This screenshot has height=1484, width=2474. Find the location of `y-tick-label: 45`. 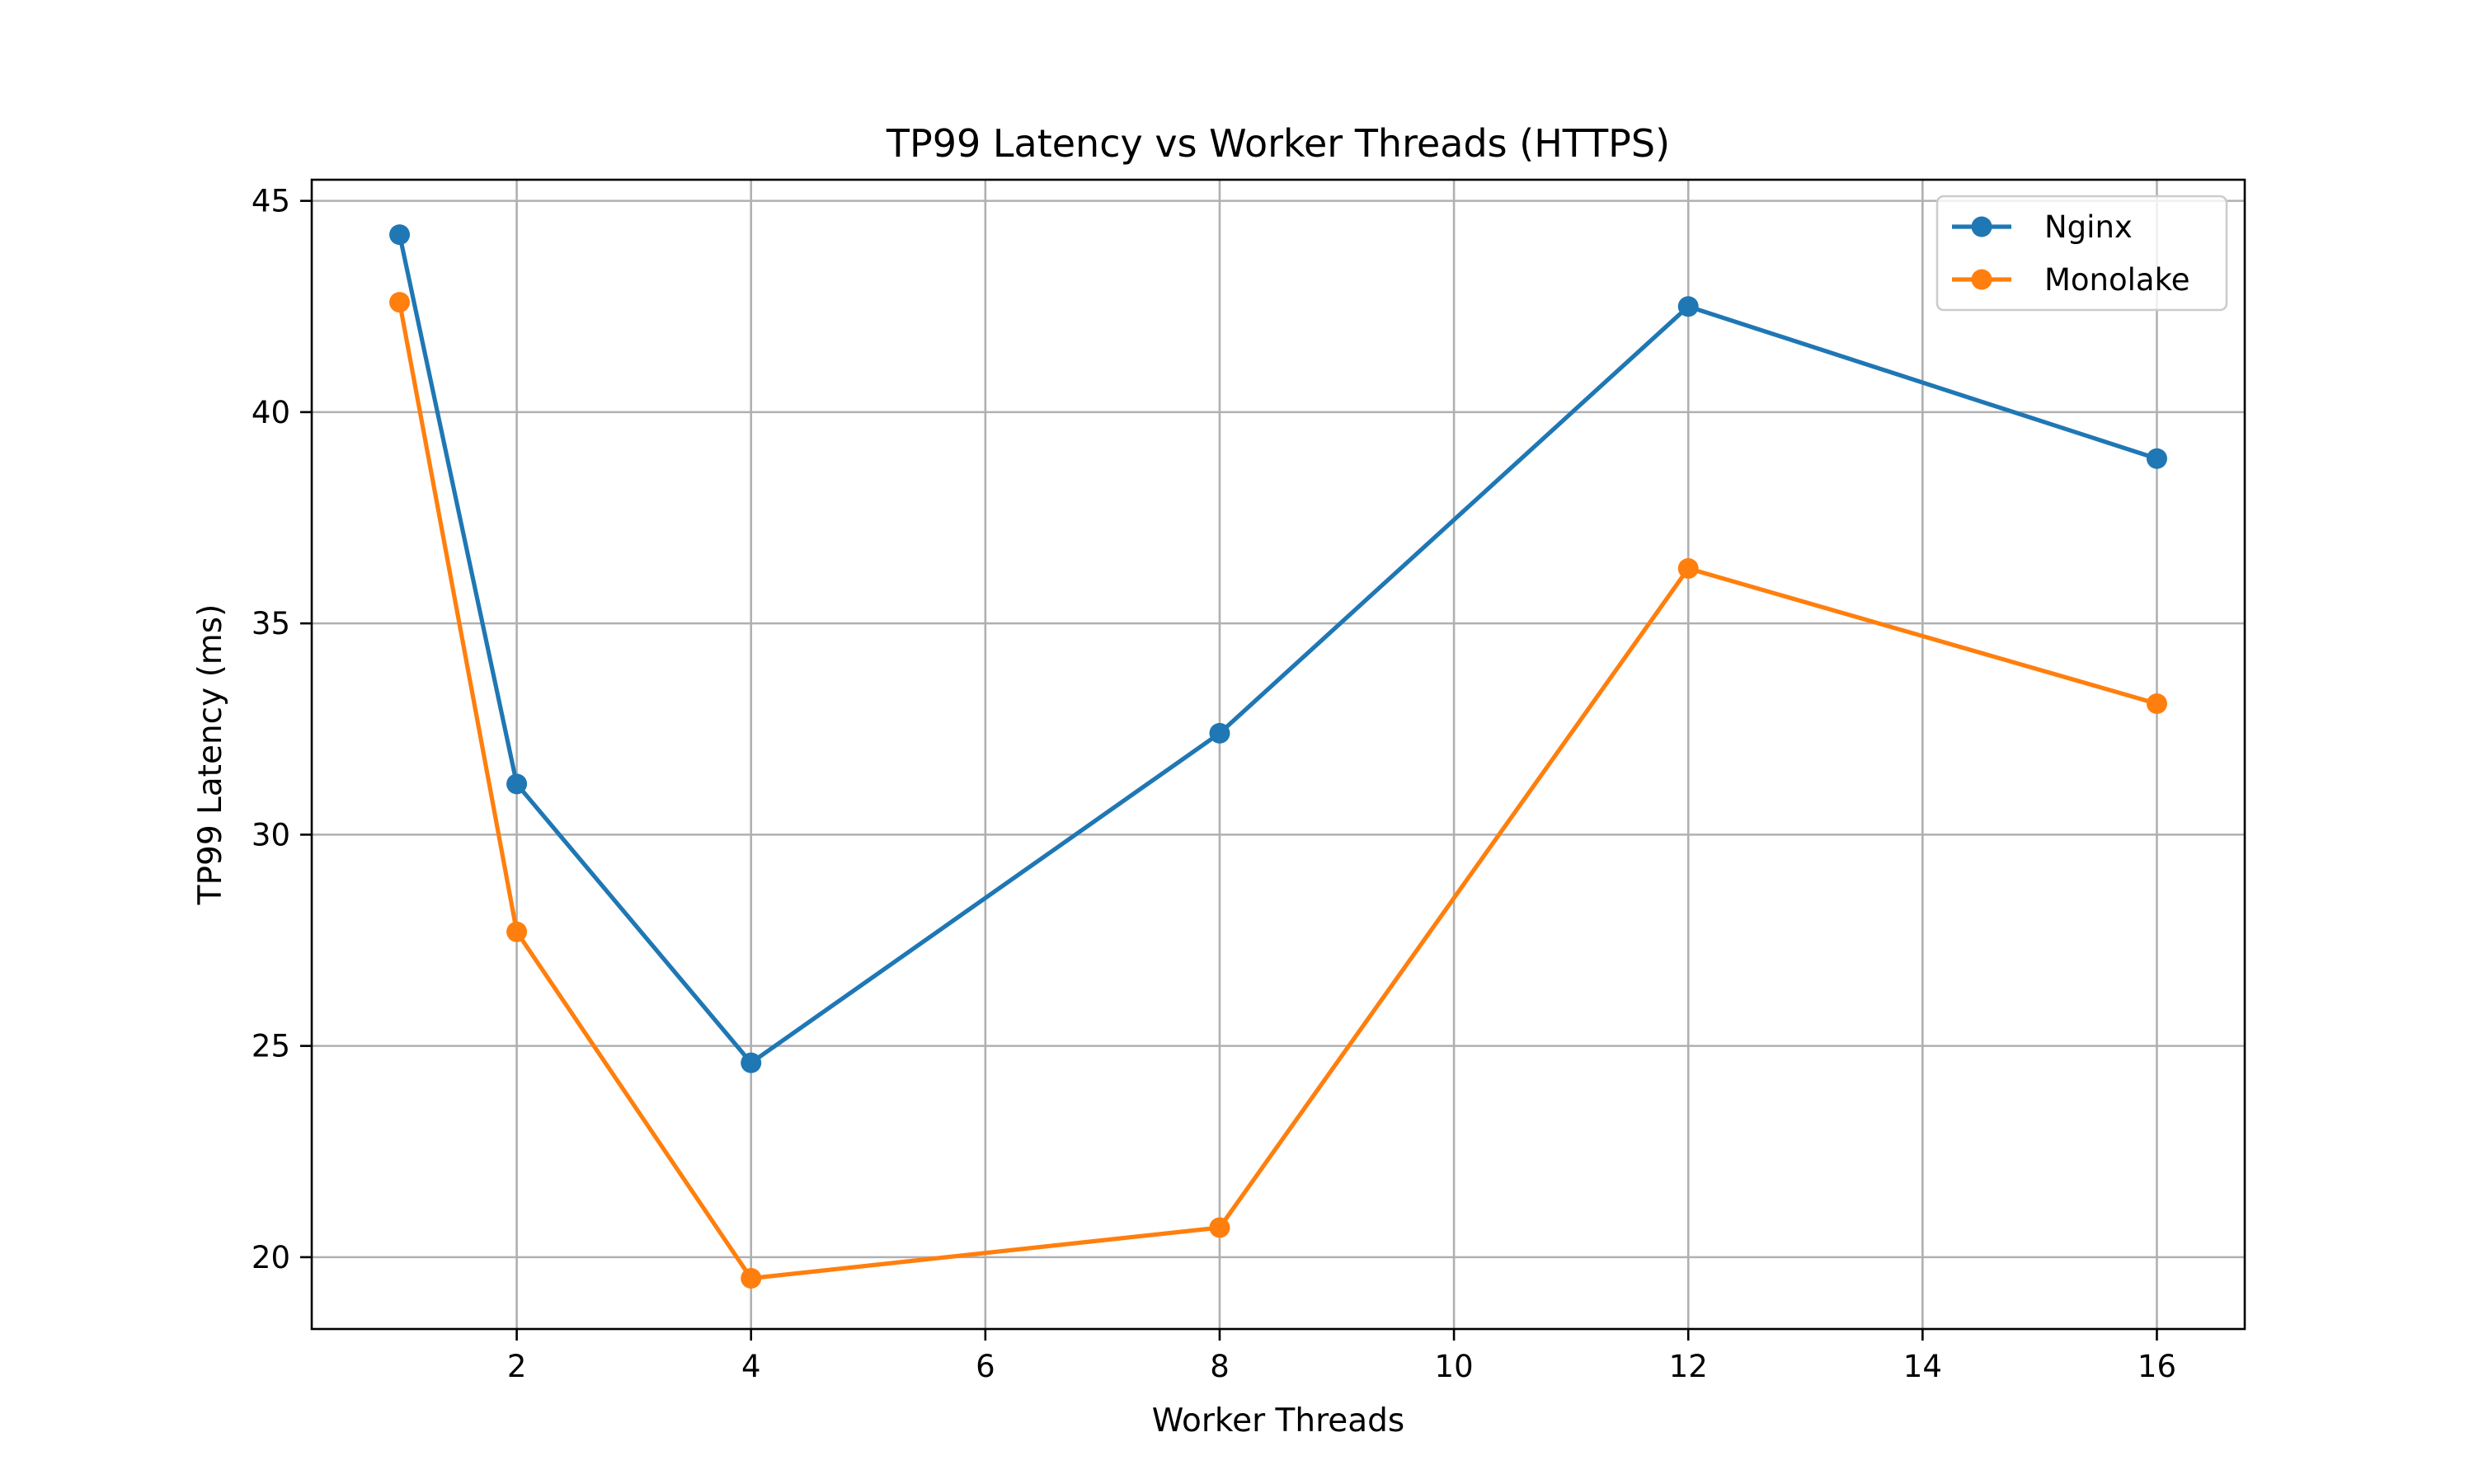

y-tick-label: 45 is located at coordinates (271, 201).